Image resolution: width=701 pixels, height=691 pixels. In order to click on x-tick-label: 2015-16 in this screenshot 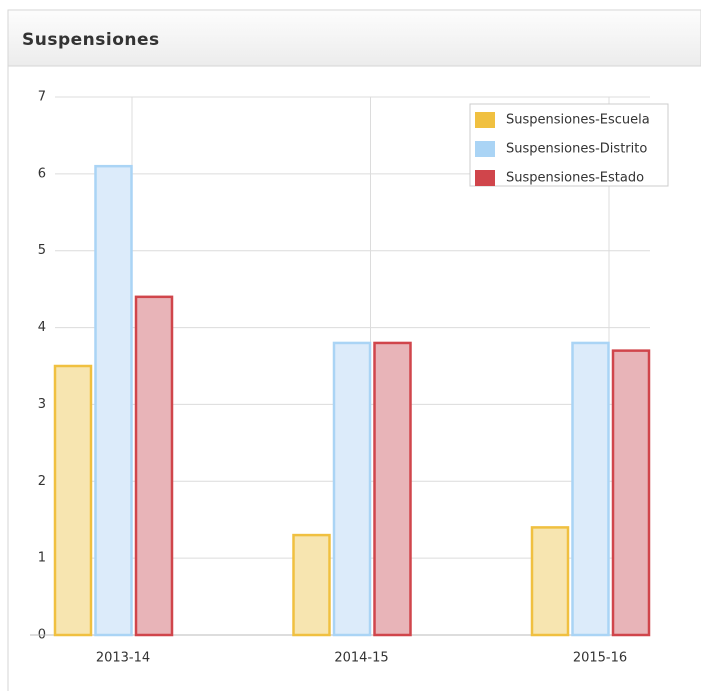, I will do `click(600, 658)`.